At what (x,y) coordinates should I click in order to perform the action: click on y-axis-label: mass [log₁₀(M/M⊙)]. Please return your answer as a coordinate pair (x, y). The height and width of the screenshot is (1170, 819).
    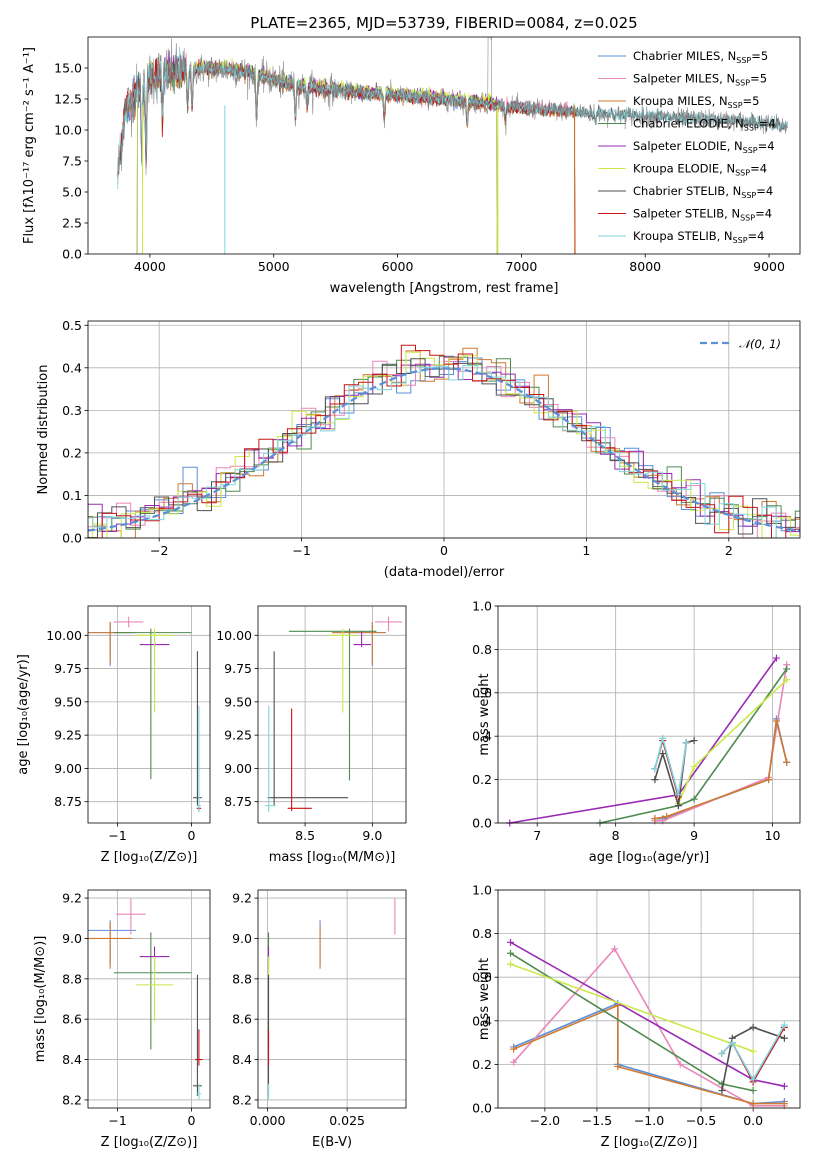
    Looking at the image, I should click on (40, 999).